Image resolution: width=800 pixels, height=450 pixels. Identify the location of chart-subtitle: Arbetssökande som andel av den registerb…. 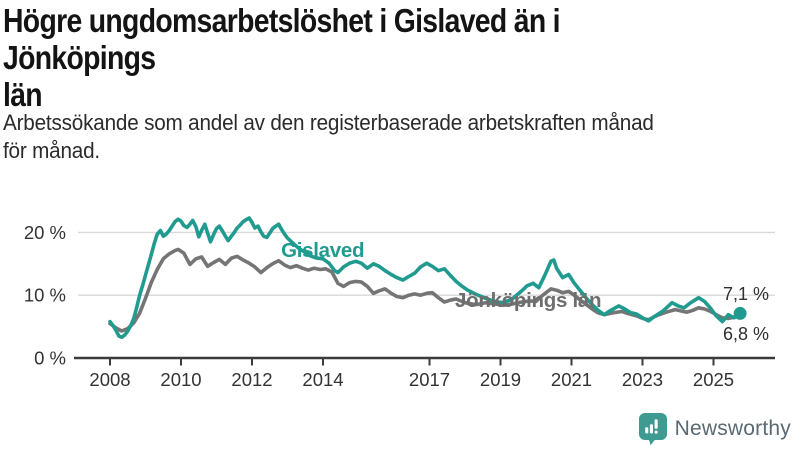
(328, 136).